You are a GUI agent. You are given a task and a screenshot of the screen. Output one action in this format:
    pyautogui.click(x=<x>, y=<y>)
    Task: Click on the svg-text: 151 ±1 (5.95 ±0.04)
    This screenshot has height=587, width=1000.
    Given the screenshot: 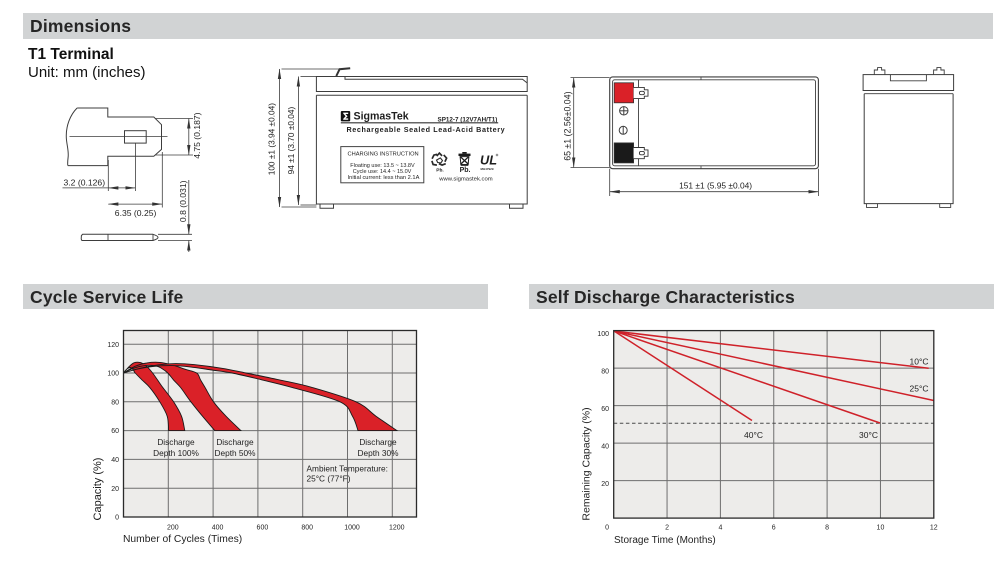 What is the action you would take?
    pyautogui.click(x=715, y=185)
    